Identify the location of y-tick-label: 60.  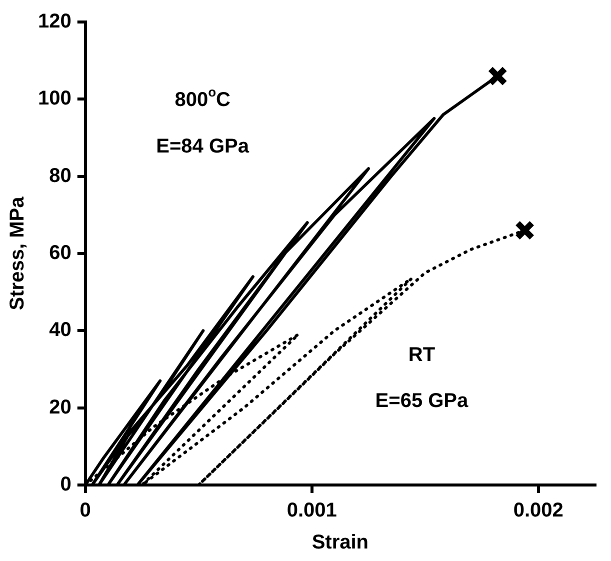
(60, 253).